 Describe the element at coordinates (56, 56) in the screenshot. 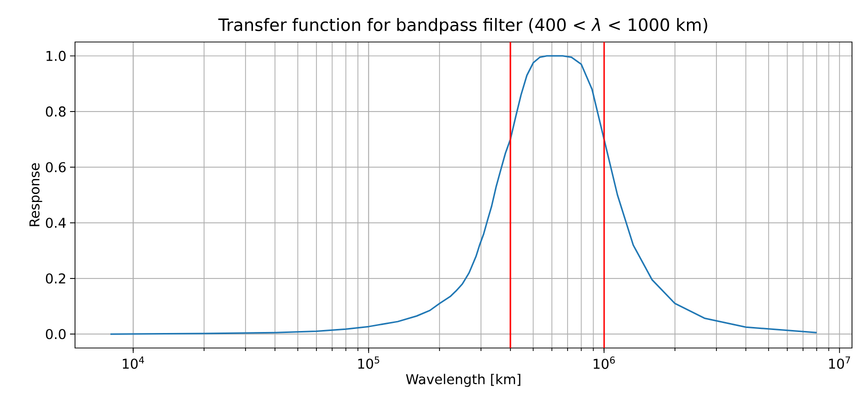

I see `y-tick-label: 1.0` at that location.